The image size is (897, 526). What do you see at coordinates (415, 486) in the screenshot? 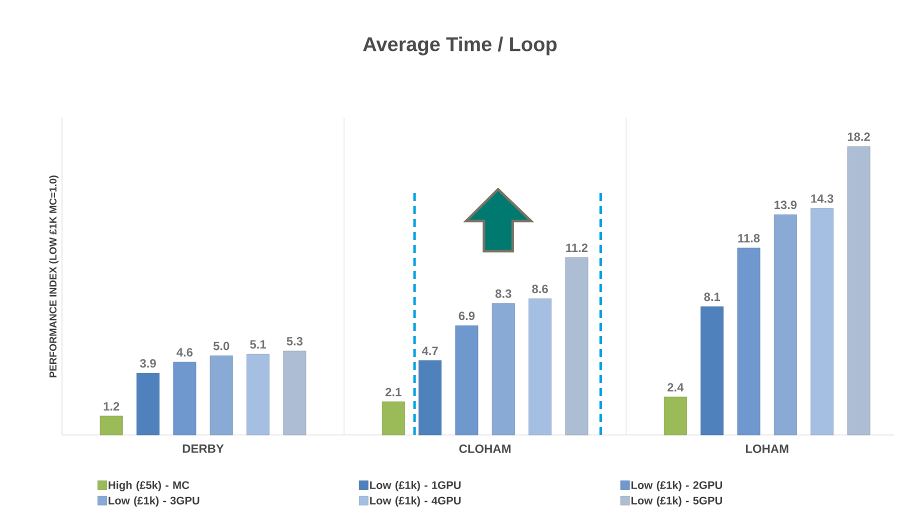
I see `legend-label: Low (£1k) - 1GPU` at bounding box center [415, 486].